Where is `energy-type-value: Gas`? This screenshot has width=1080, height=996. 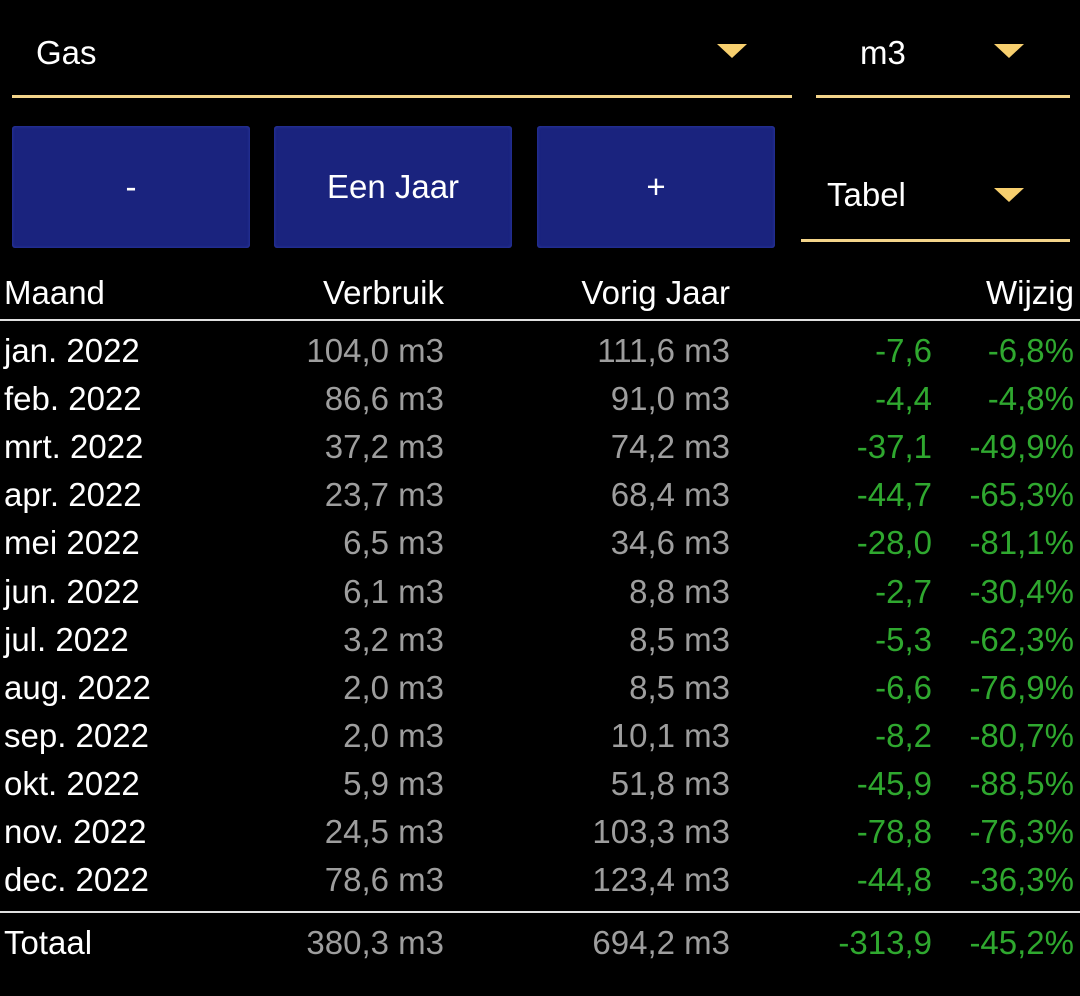
energy-type-value: Gas is located at coordinates (66, 52).